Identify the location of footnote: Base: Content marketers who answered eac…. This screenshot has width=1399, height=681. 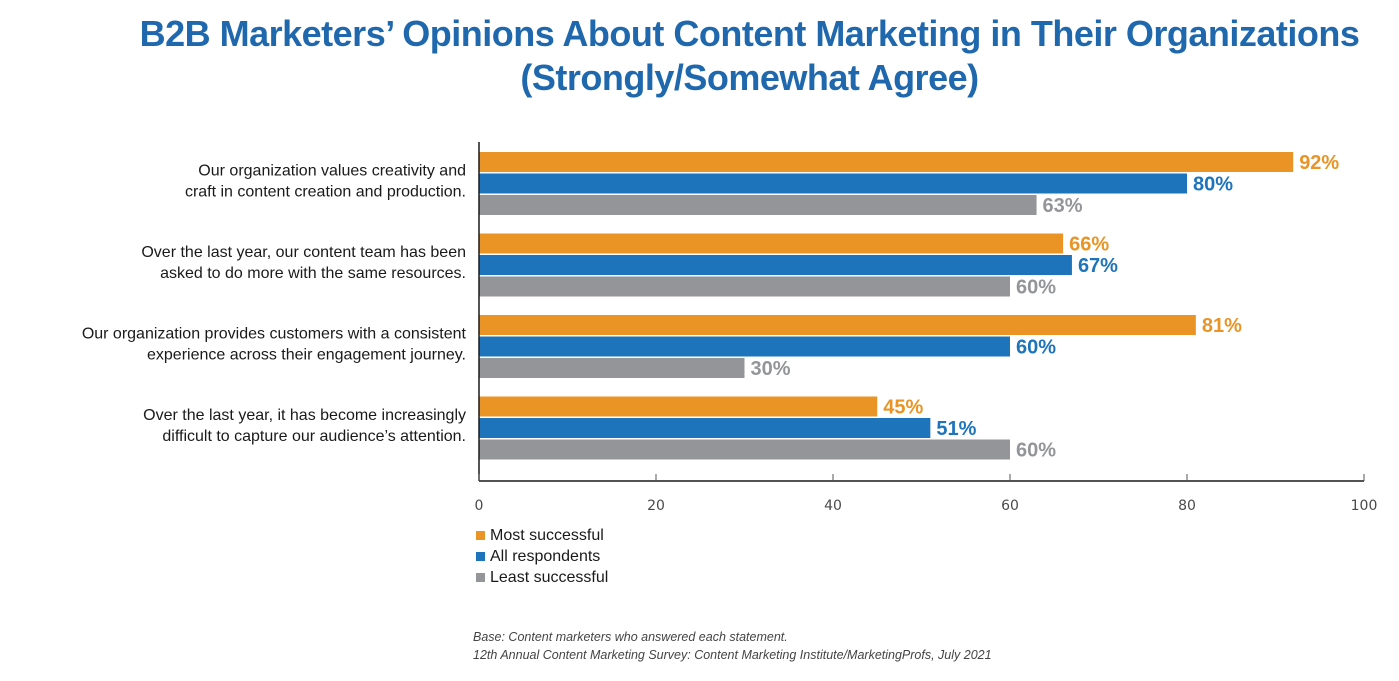
(732, 646).